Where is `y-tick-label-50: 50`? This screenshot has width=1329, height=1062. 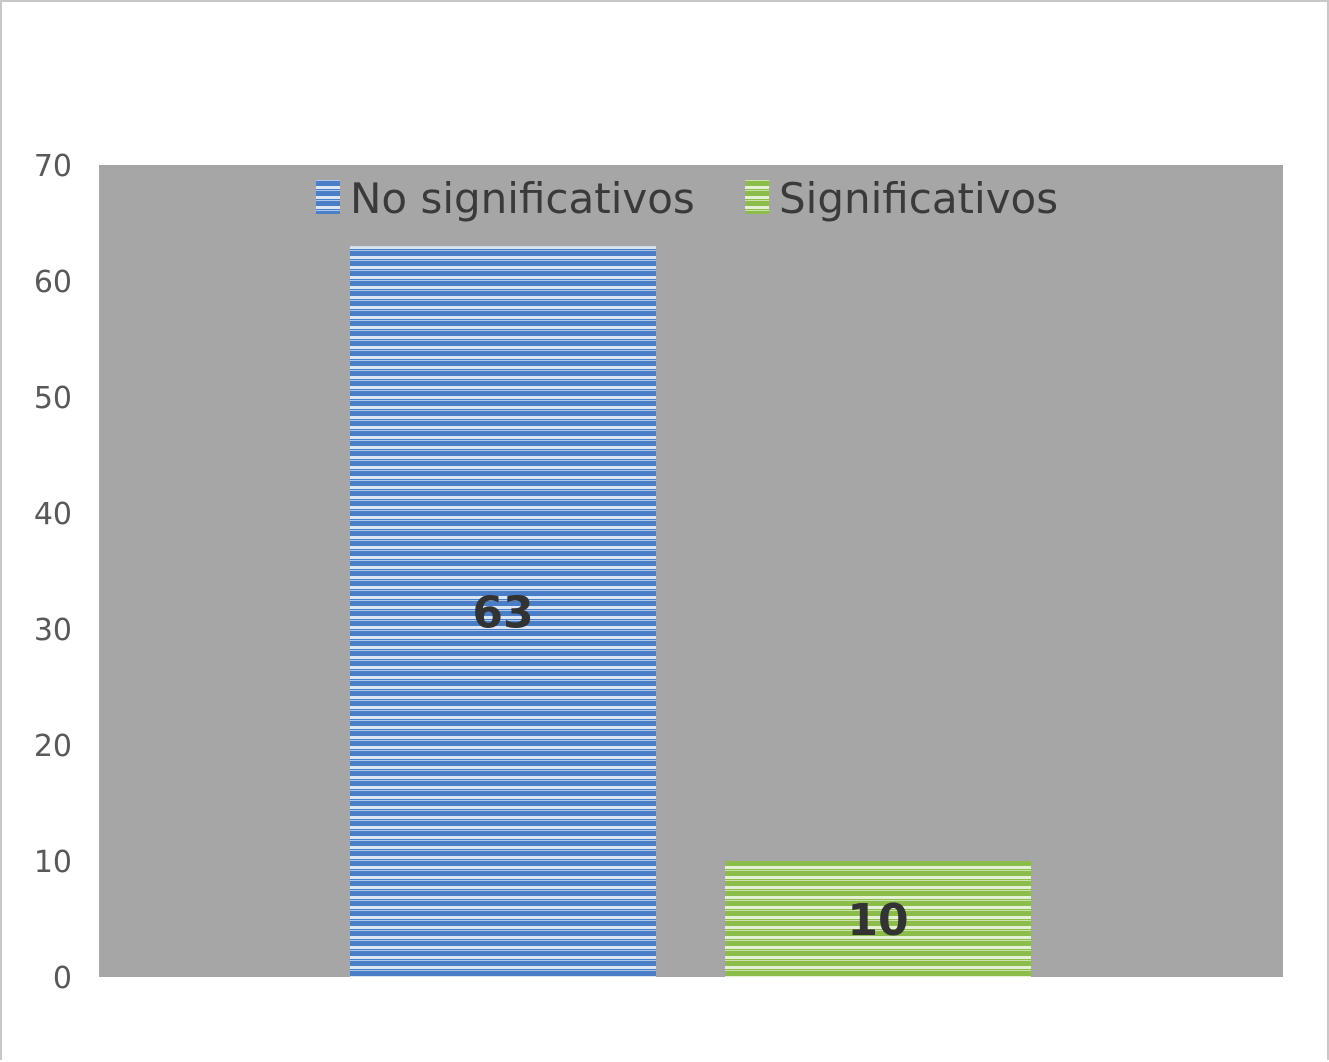 y-tick-label-50: 50 is located at coordinates (53, 398).